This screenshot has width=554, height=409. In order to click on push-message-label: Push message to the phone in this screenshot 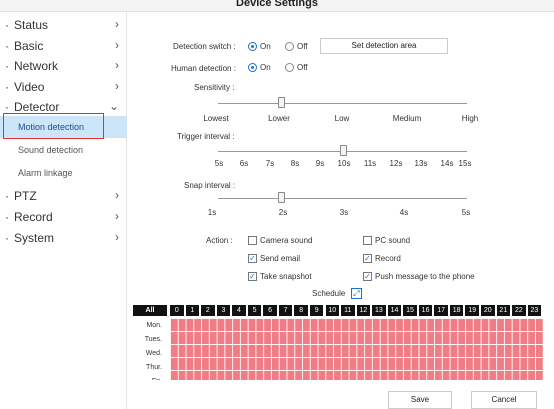, I will do `click(425, 276)`.